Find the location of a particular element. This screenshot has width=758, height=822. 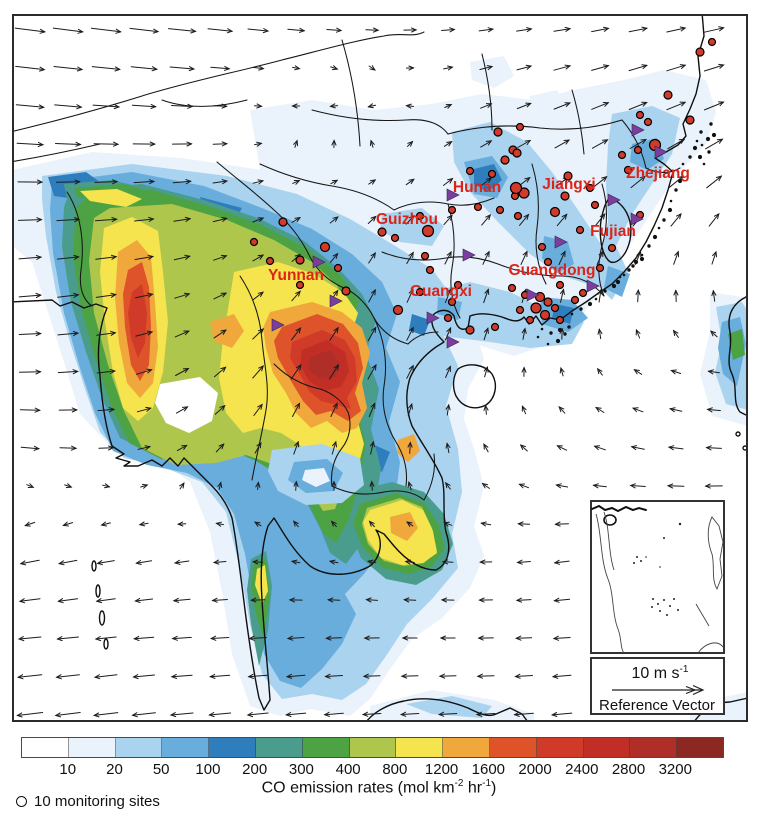

colorbar-tick: 2400 is located at coordinates (582, 769).